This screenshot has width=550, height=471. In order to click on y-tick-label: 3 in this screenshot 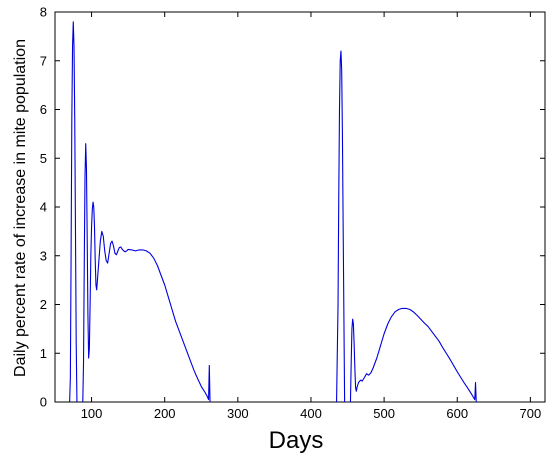, I will do `click(43, 255)`.